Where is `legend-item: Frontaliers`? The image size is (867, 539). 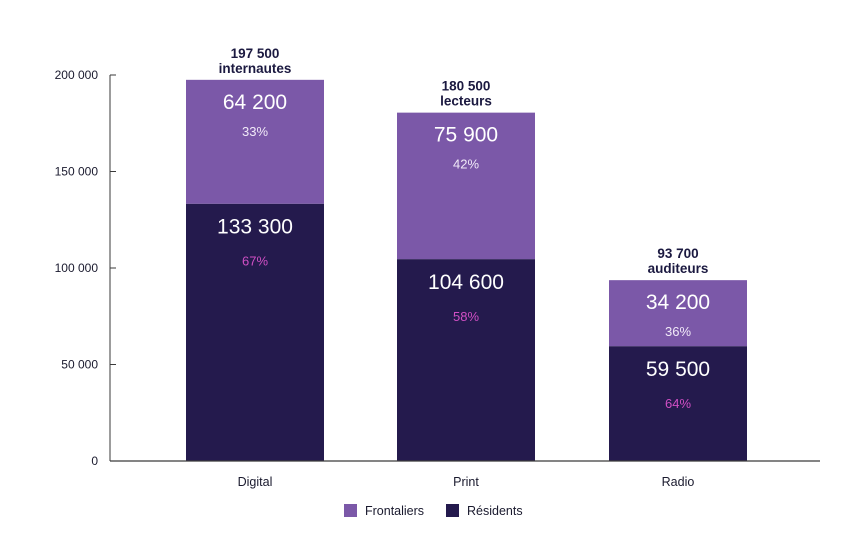
legend-item: Frontaliers is located at coordinates (384, 511).